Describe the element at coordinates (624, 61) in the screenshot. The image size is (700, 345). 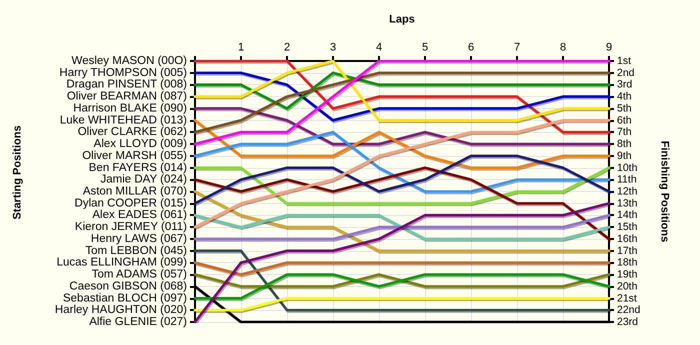
I see `y2-tick-label: 1st` at that location.